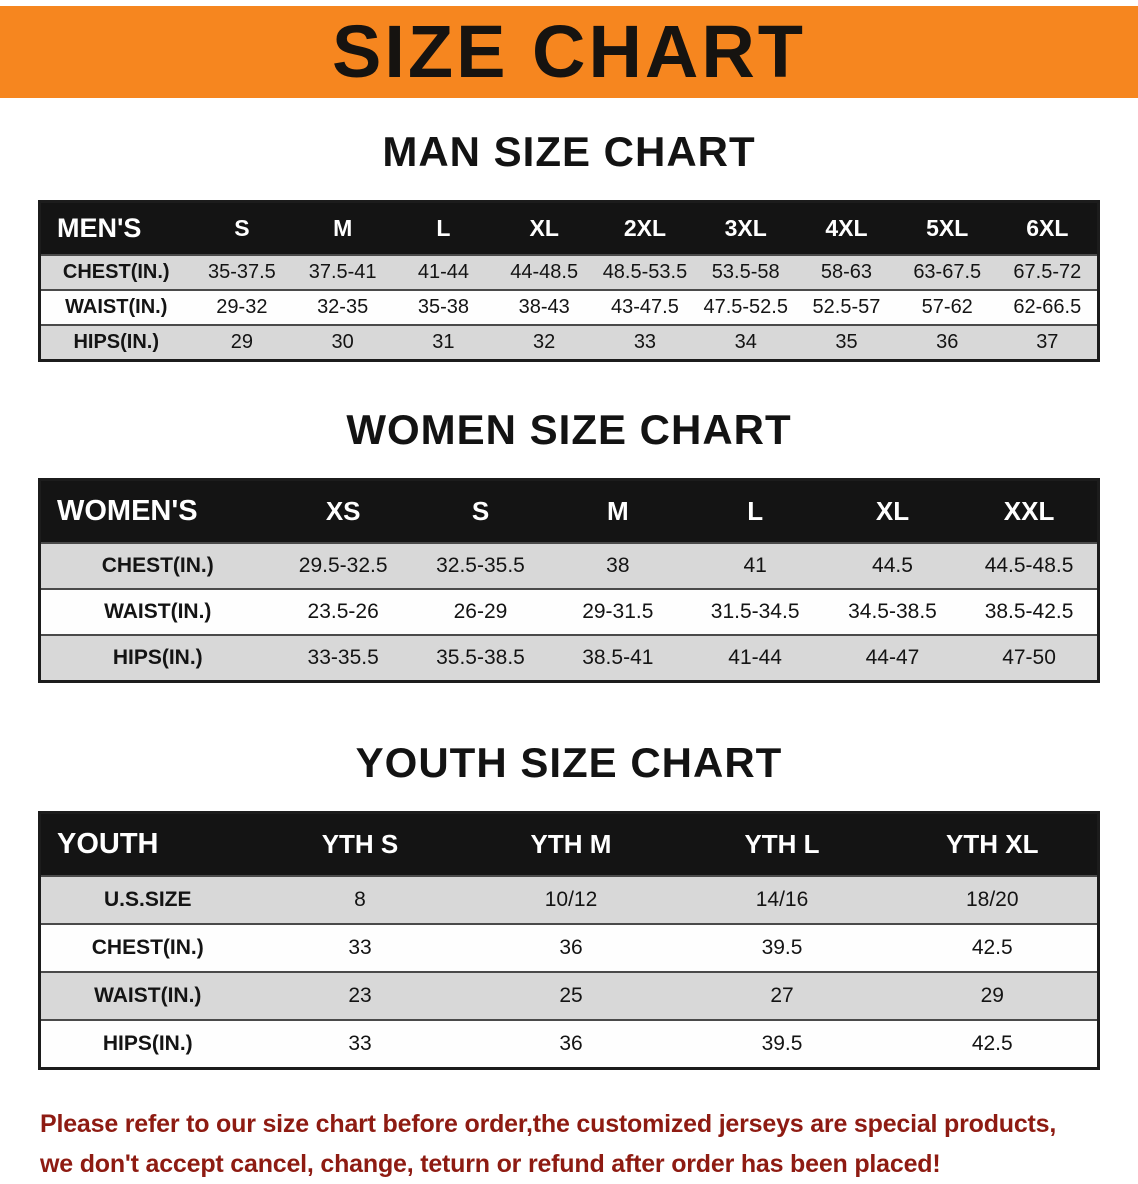  Describe the element at coordinates (480, 565) in the screenshot. I see `size-value-cell: 32.5-35.5` at that location.